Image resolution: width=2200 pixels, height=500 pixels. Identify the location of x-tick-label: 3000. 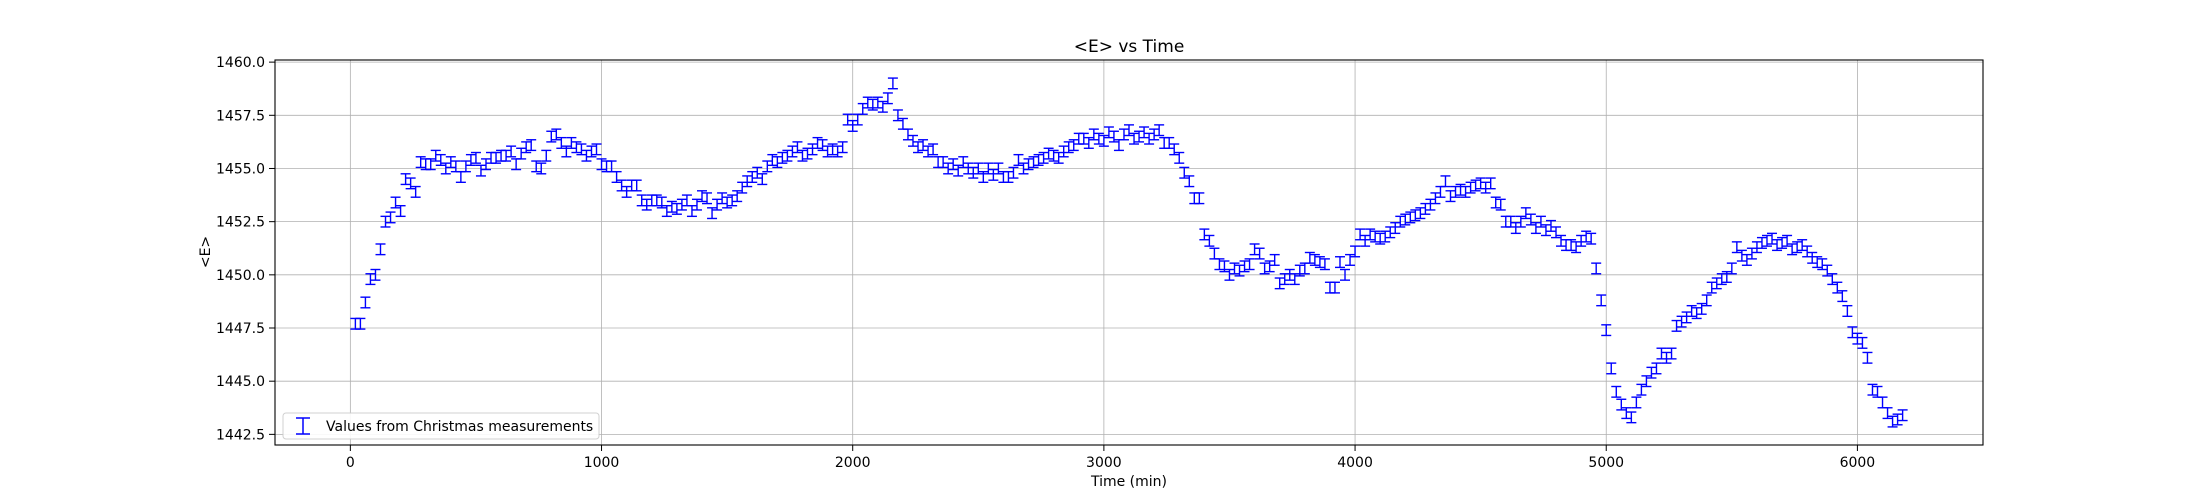
(1104, 463).